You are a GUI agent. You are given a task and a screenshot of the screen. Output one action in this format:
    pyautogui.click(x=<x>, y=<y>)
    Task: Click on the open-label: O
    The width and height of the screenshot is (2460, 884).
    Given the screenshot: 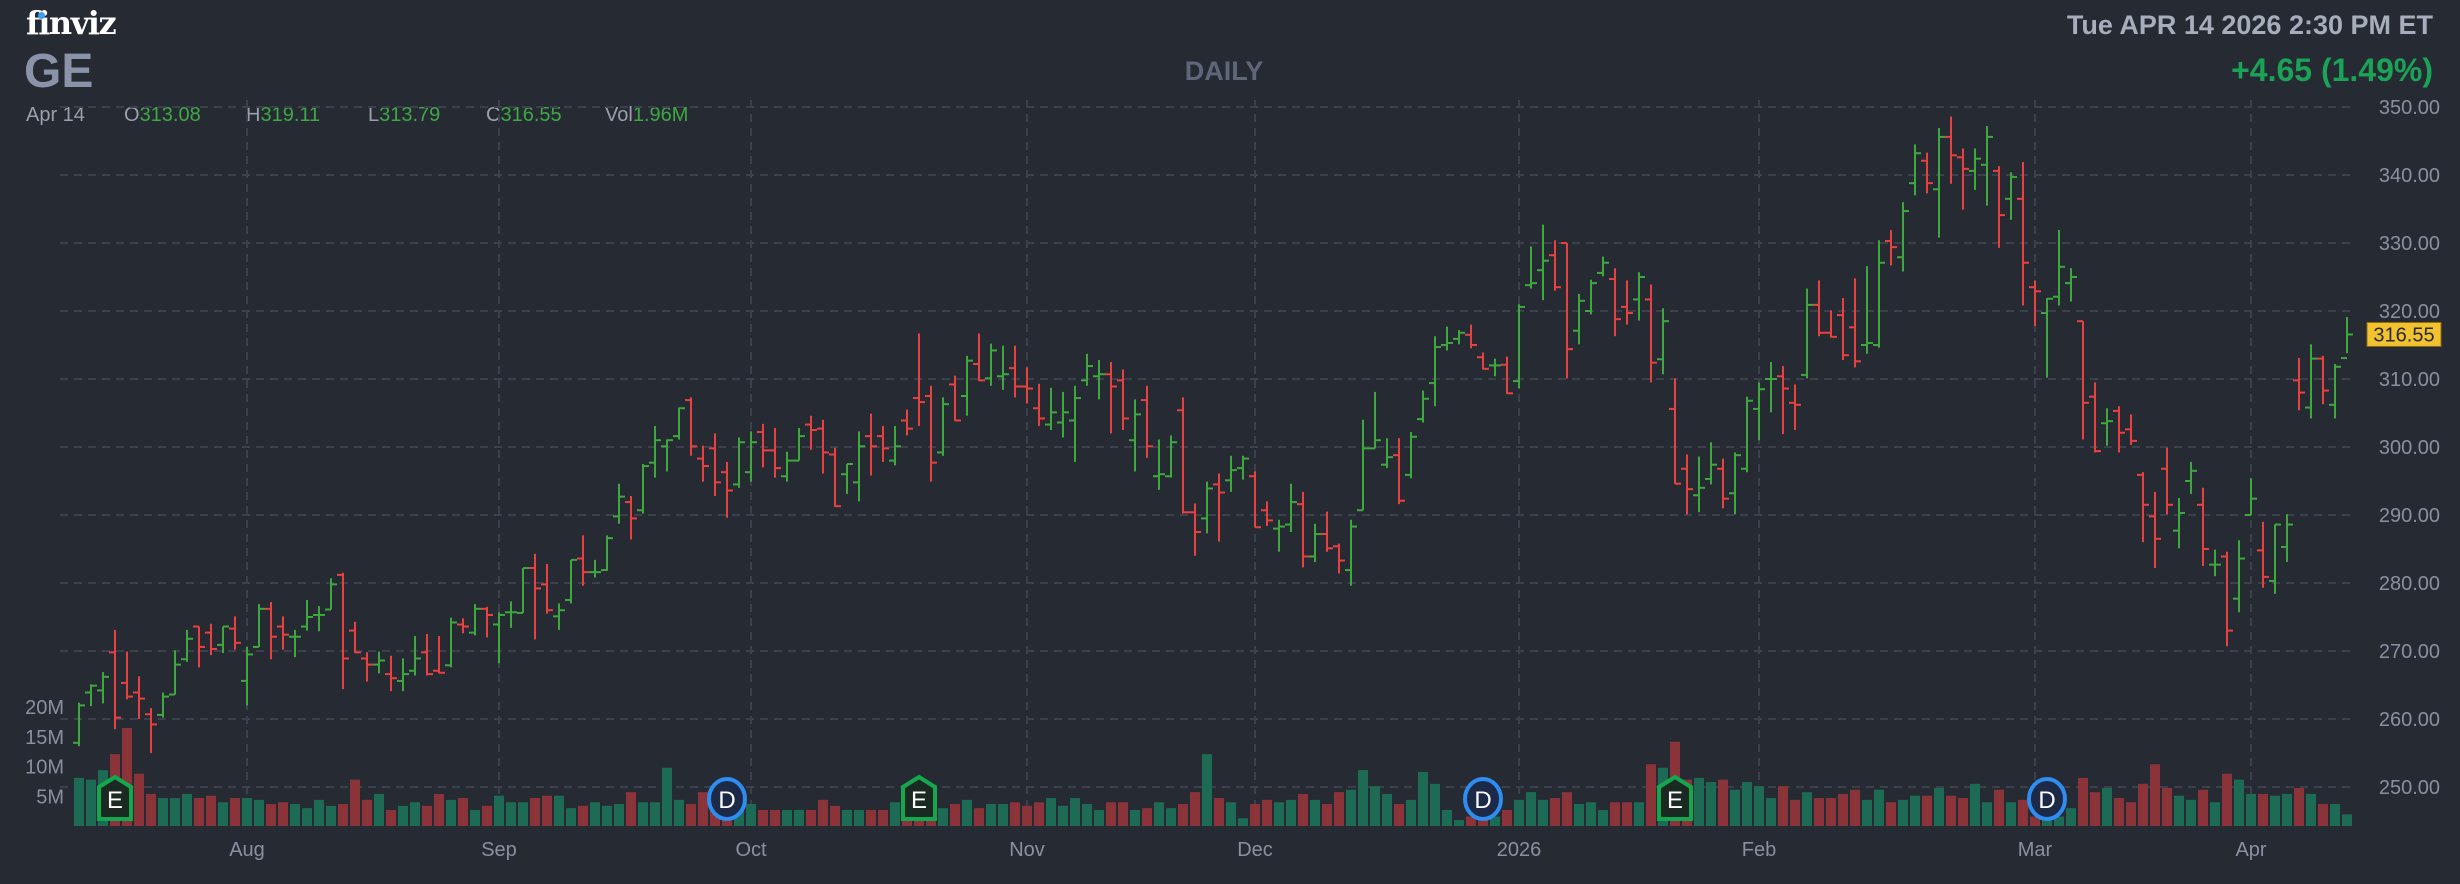 What is the action you would take?
    pyautogui.click(x=132, y=115)
    